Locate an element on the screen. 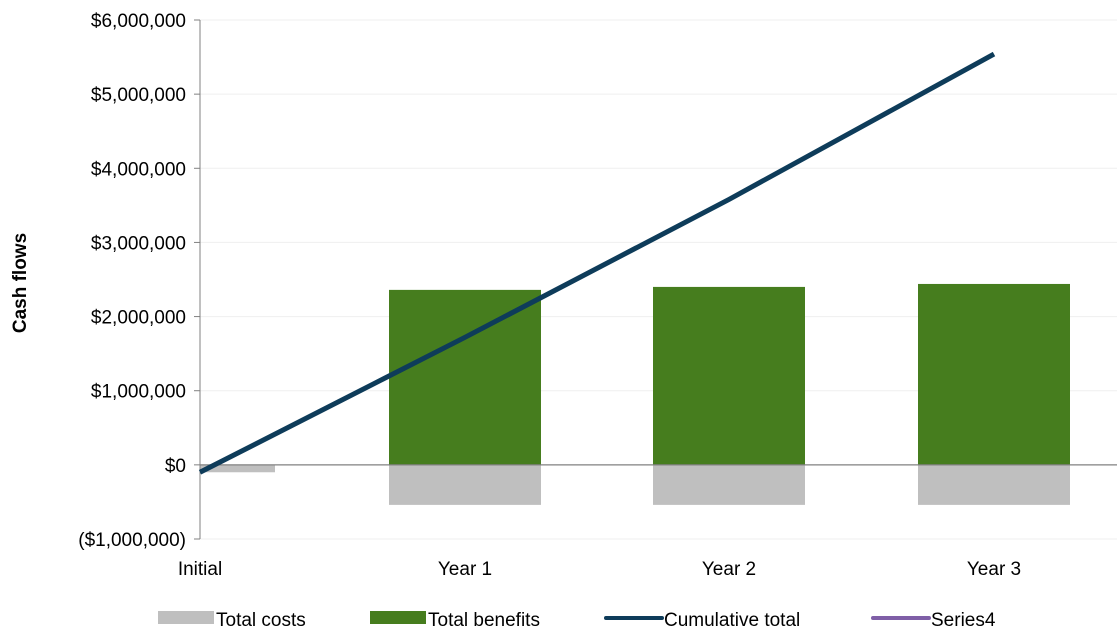  y-tick-label: ($1,000,000) is located at coordinates (132, 540).